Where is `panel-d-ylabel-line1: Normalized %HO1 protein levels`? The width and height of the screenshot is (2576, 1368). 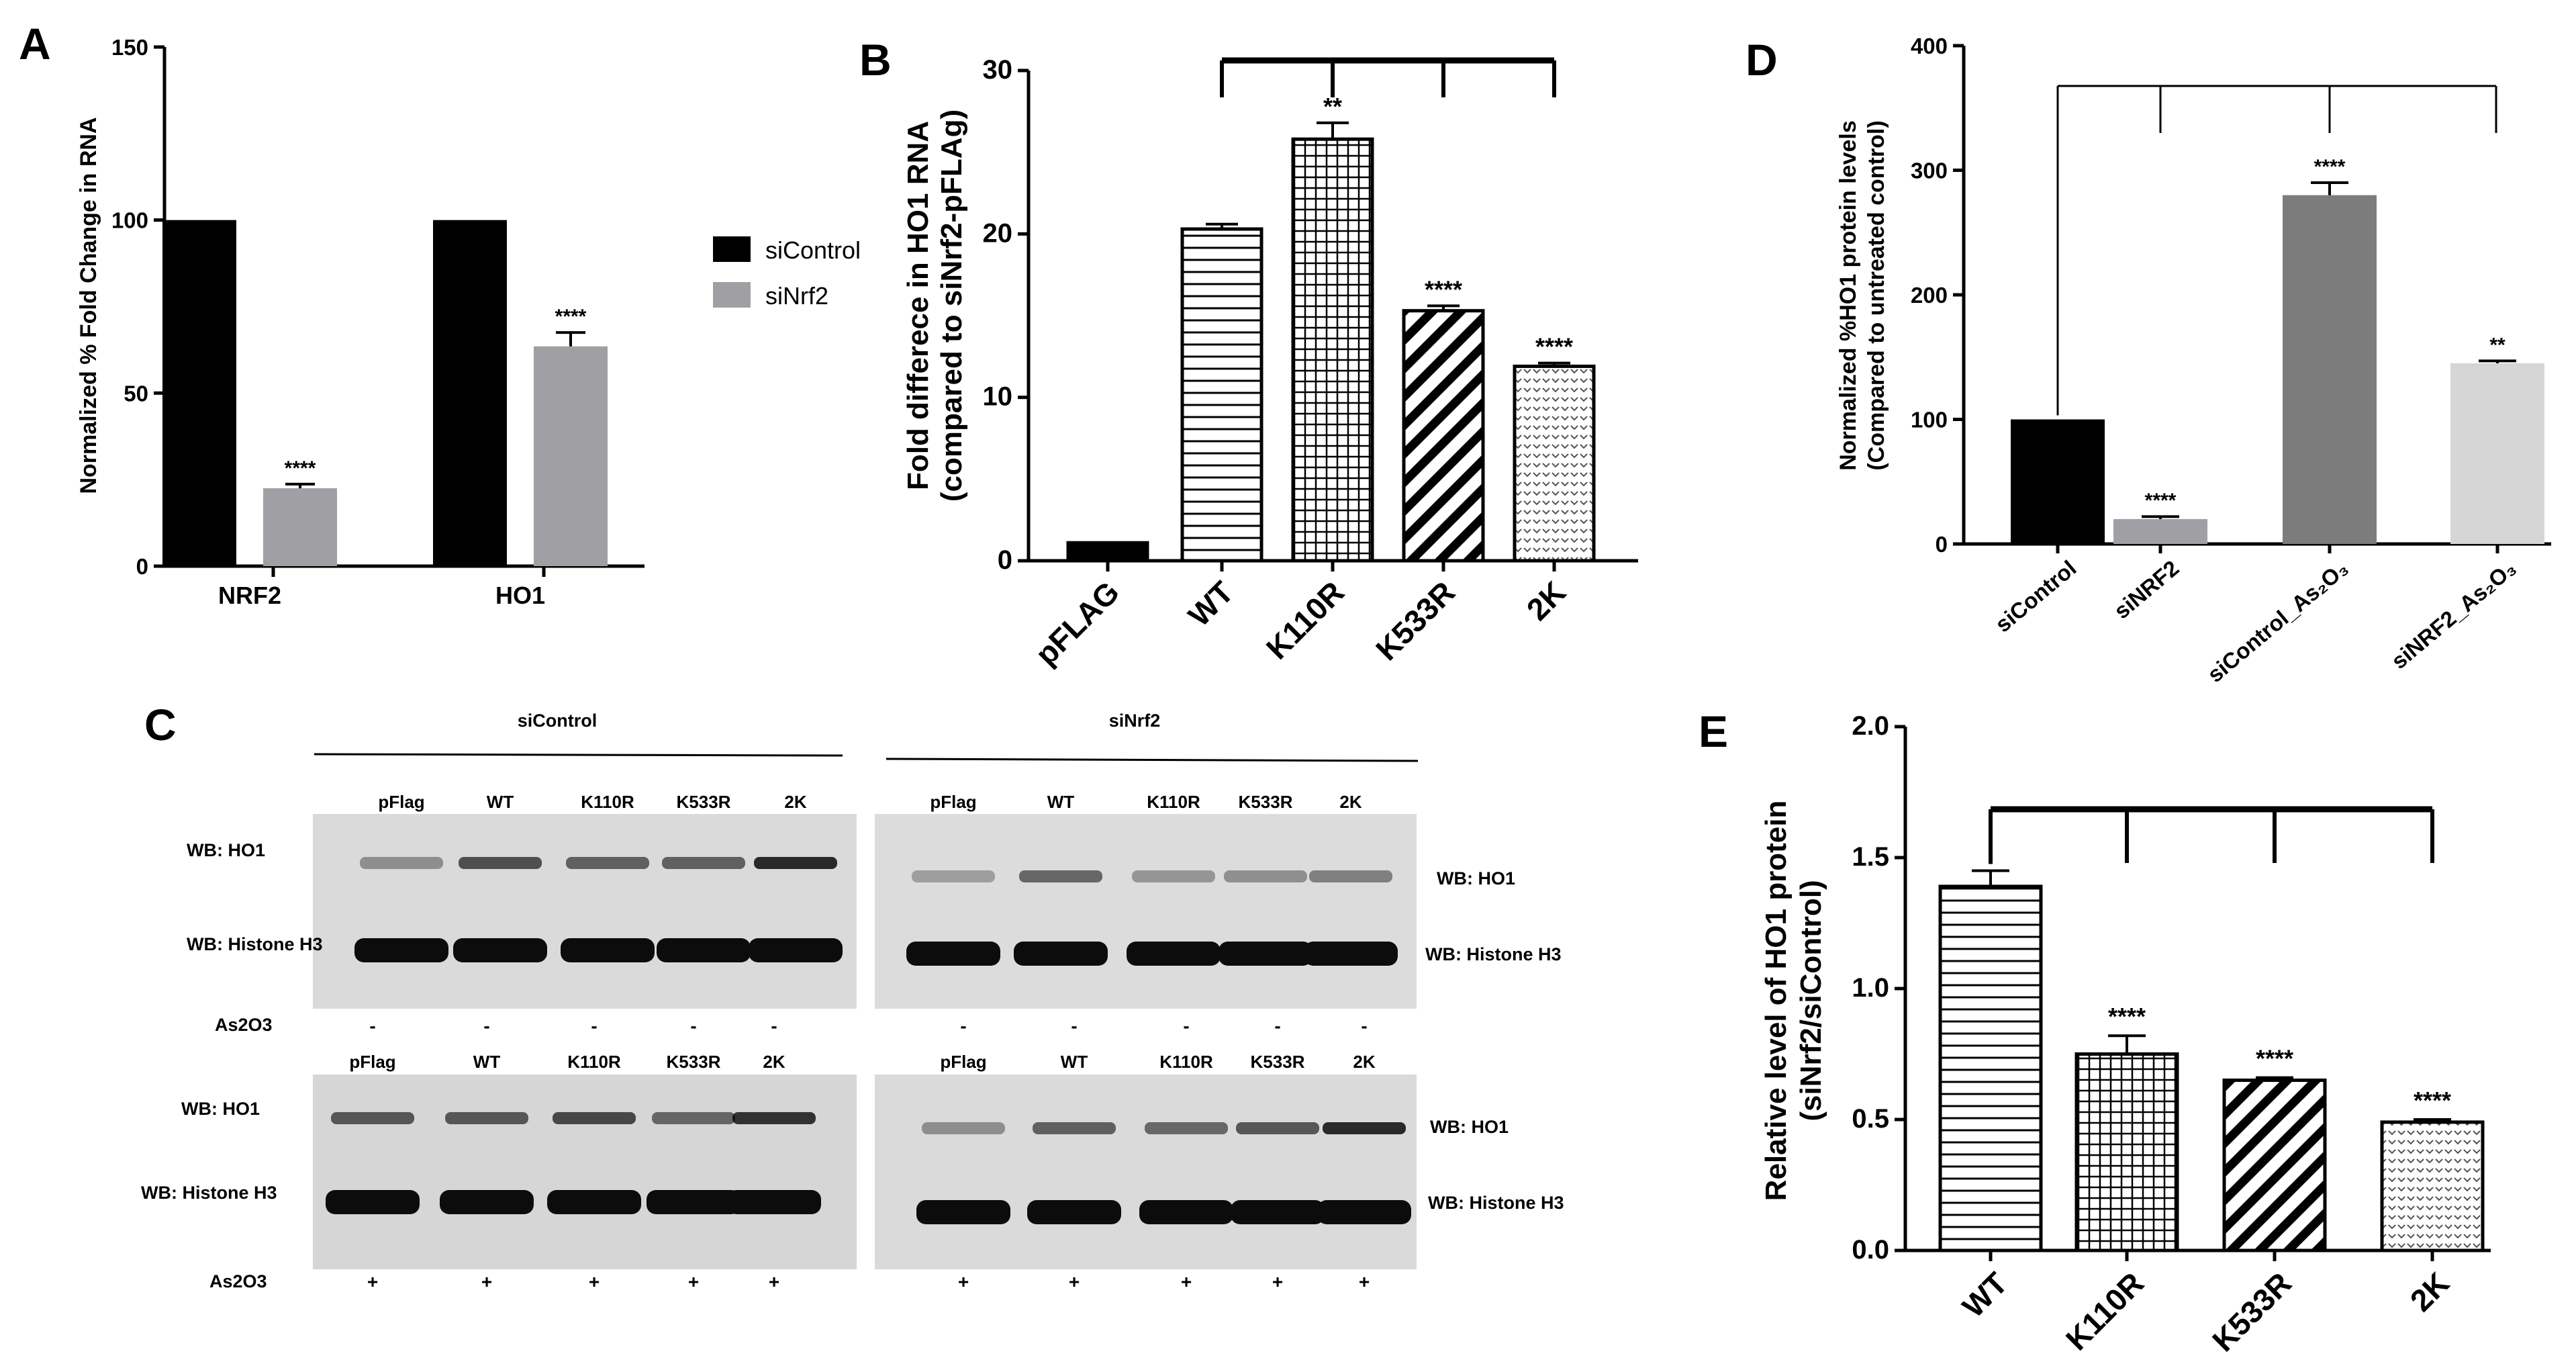
panel-d-ylabel-line1: Normalized %HO1 protein levels is located at coordinates (1848, 295).